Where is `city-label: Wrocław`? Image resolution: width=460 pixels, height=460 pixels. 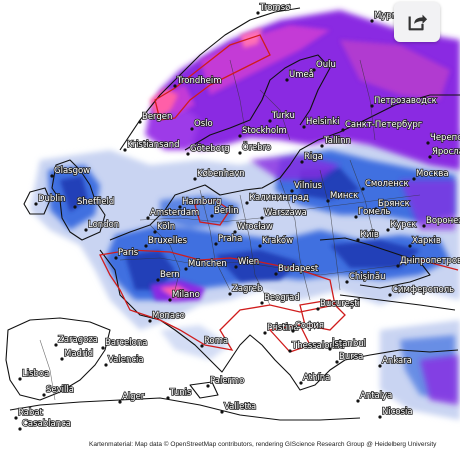
city-label: Wrocław is located at coordinates (255, 227).